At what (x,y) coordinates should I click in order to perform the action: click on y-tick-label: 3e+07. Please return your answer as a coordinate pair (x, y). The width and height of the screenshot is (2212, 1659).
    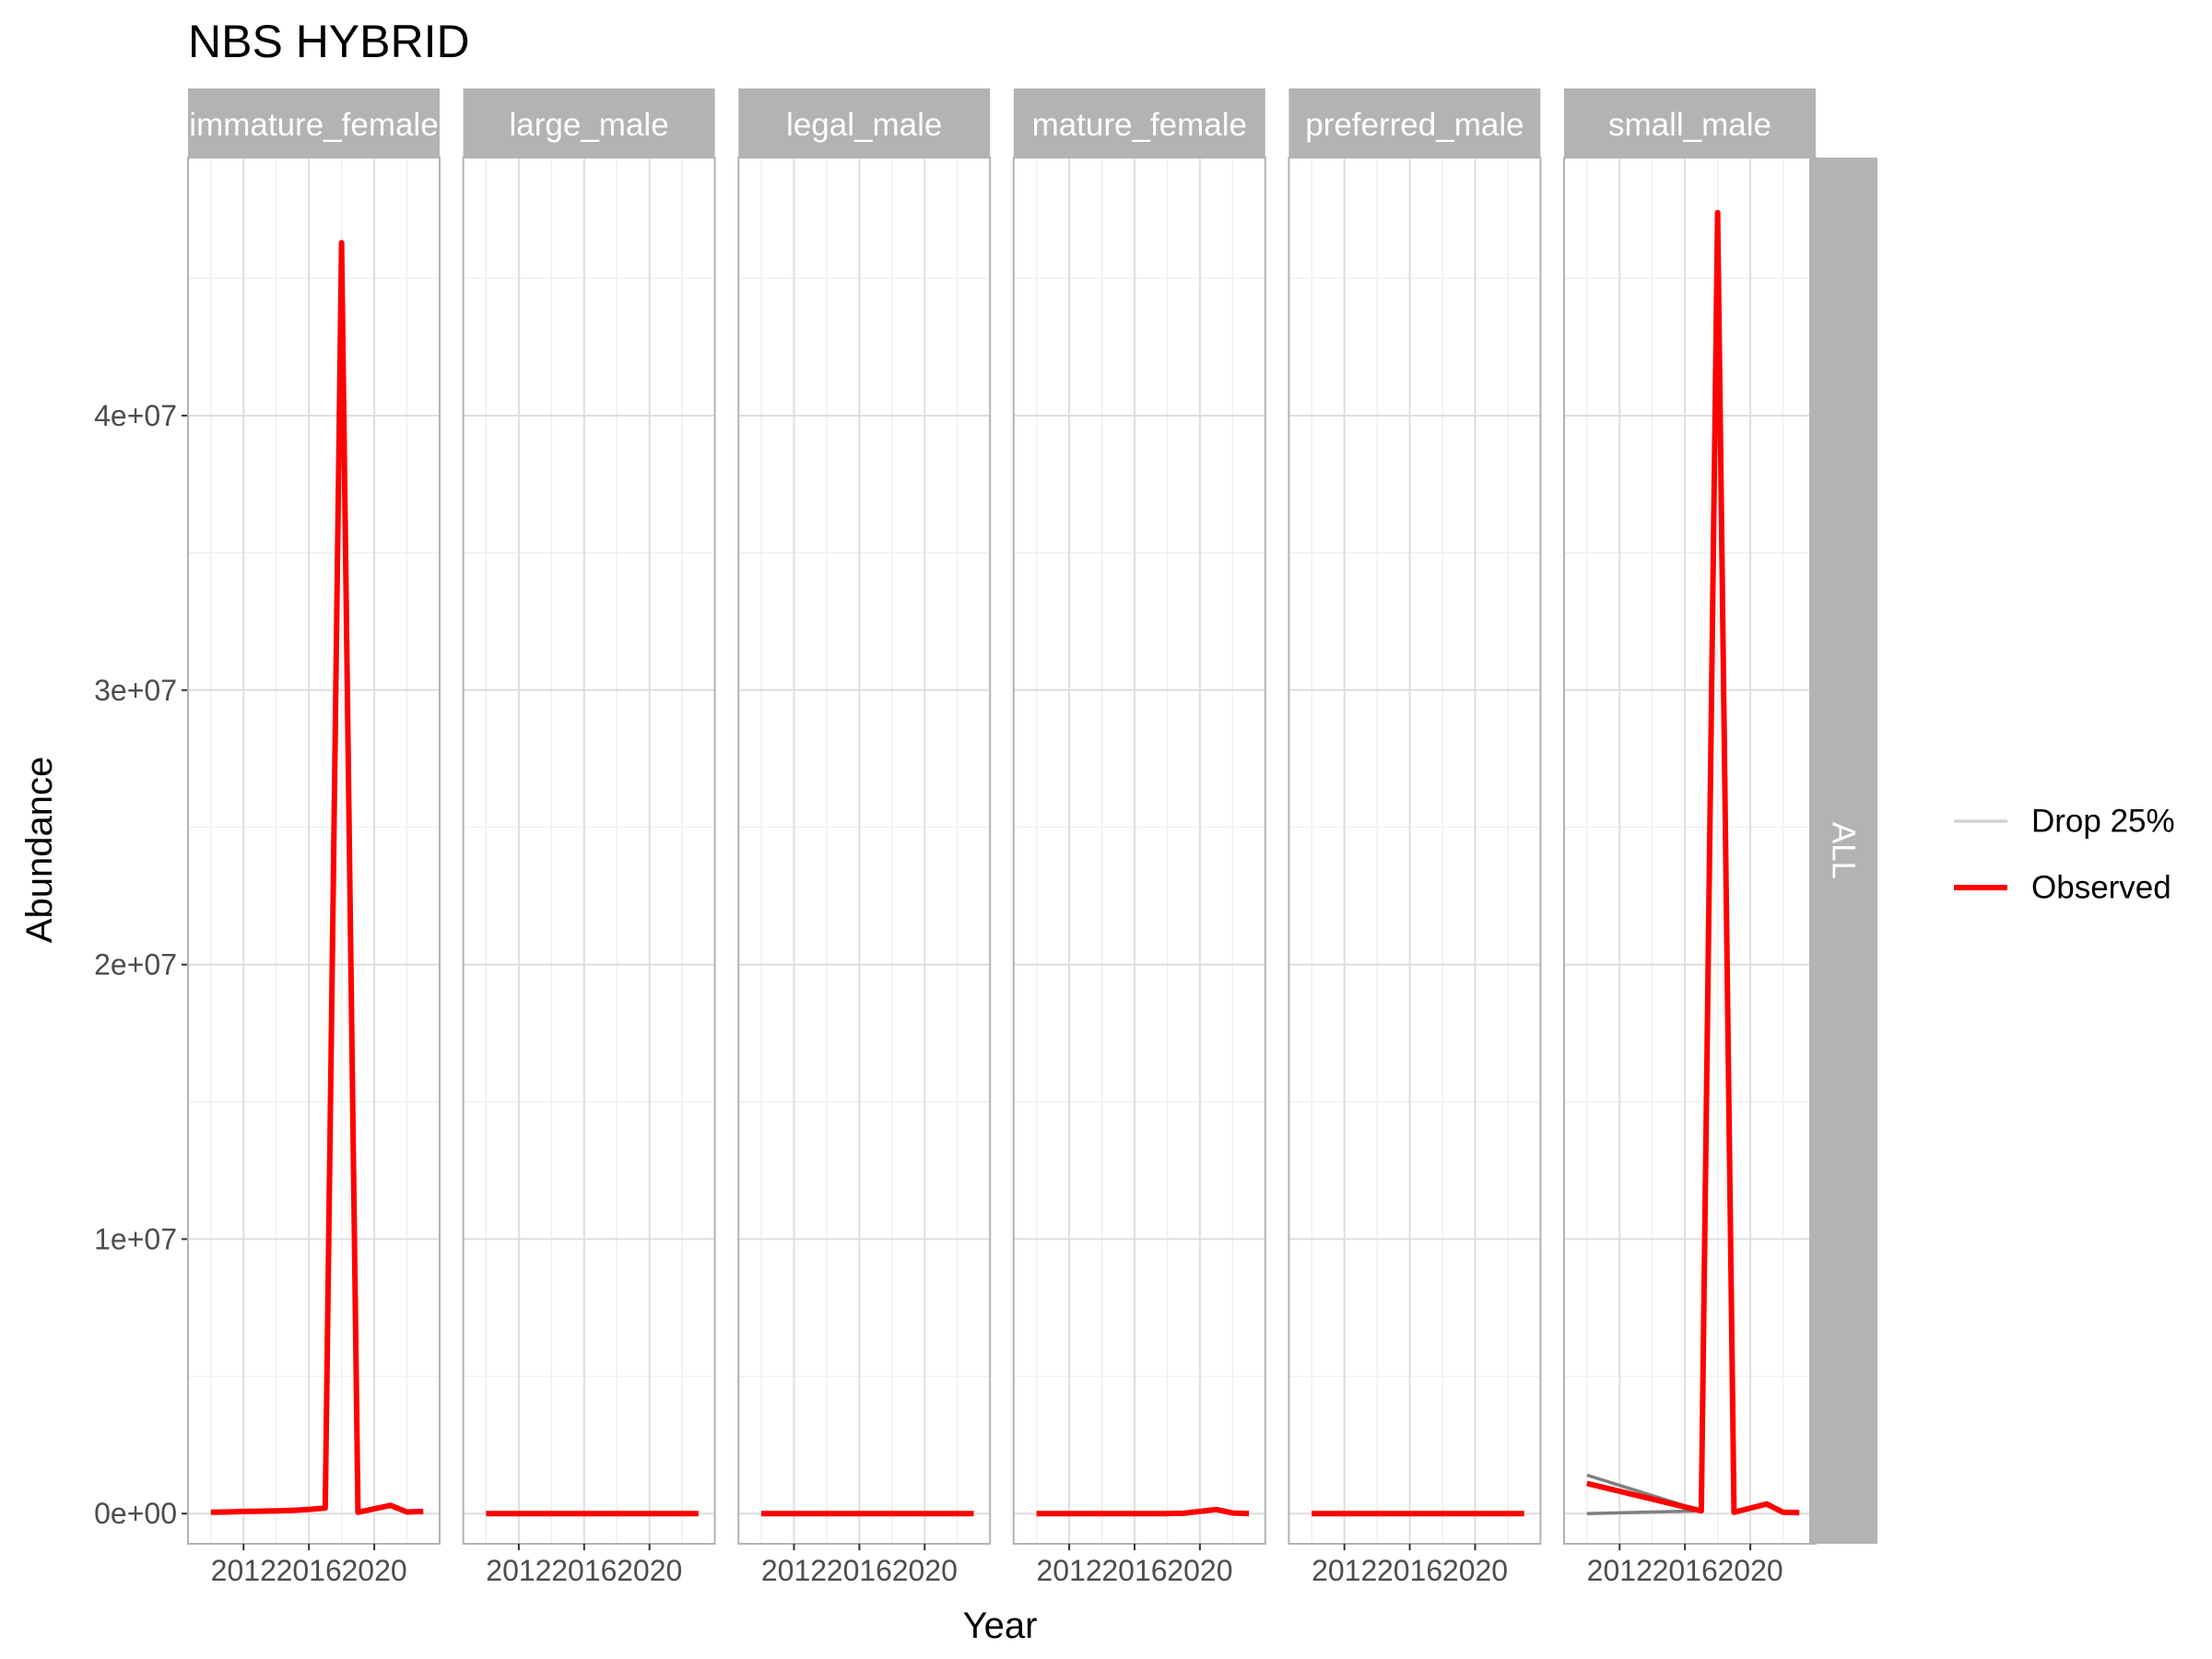
    Looking at the image, I should click on (135, 690).